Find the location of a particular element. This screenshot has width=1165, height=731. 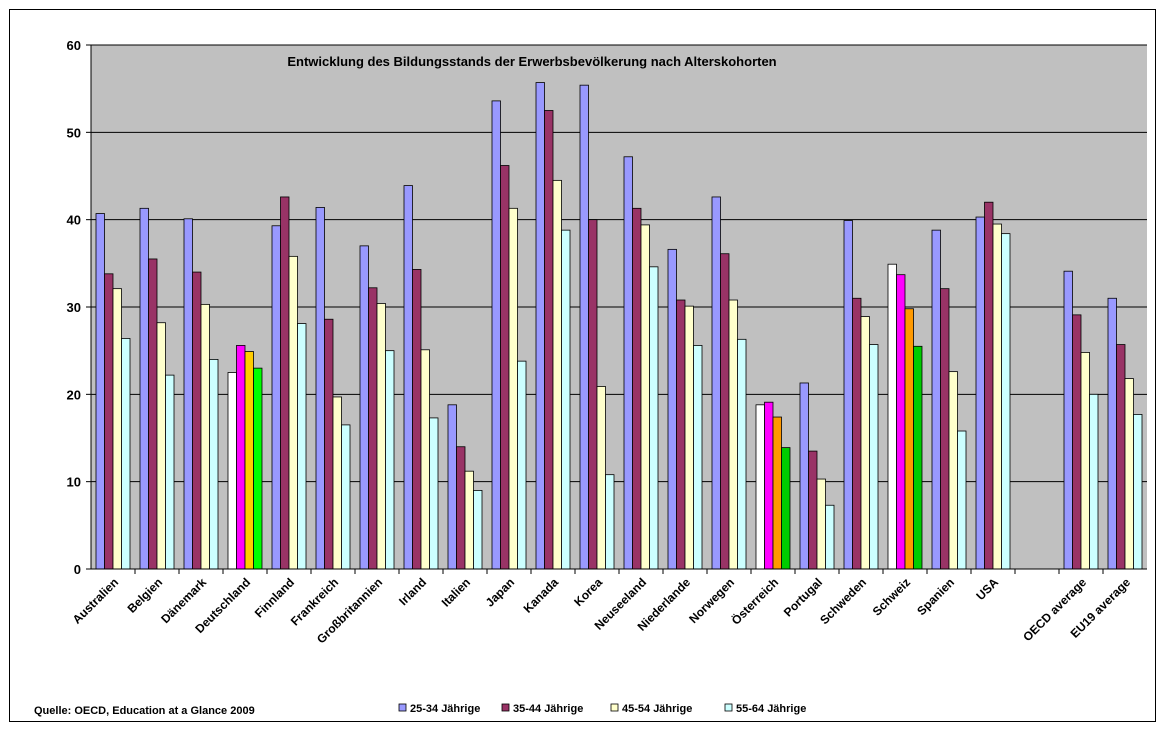

y-tick-labels: 0 10 20 30 40 50 60 is located at coordinates (74, 307).